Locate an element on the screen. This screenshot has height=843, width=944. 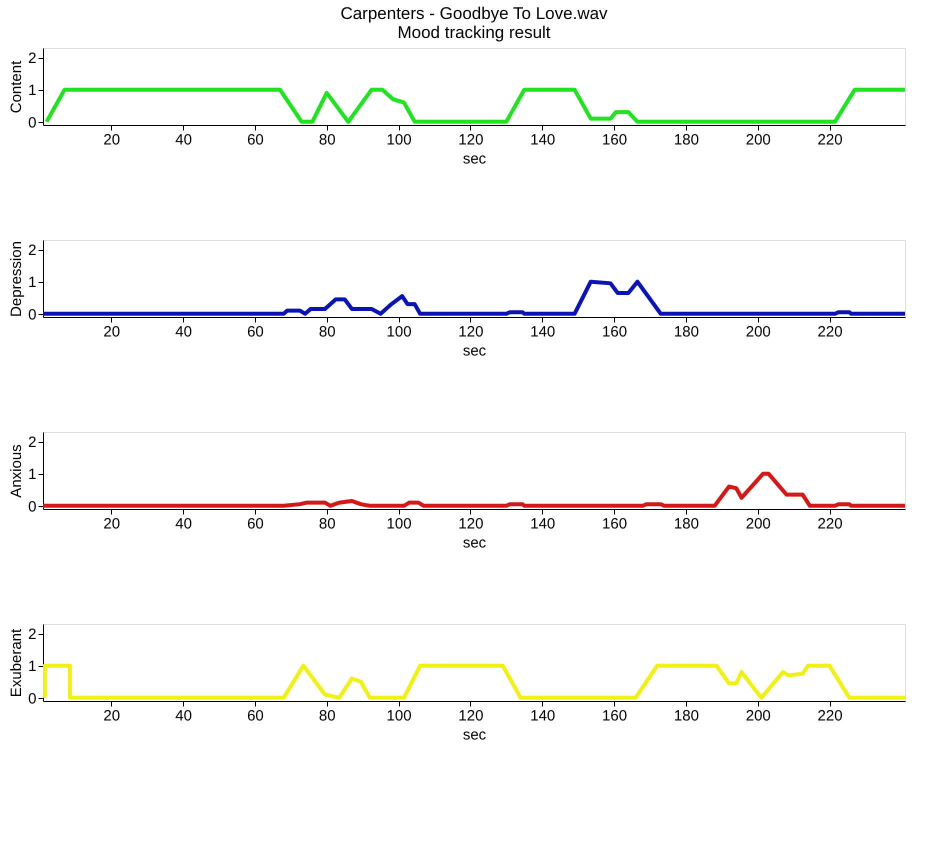
chart-subtitle: Mood tracking result is located at coordinates (474, 32).